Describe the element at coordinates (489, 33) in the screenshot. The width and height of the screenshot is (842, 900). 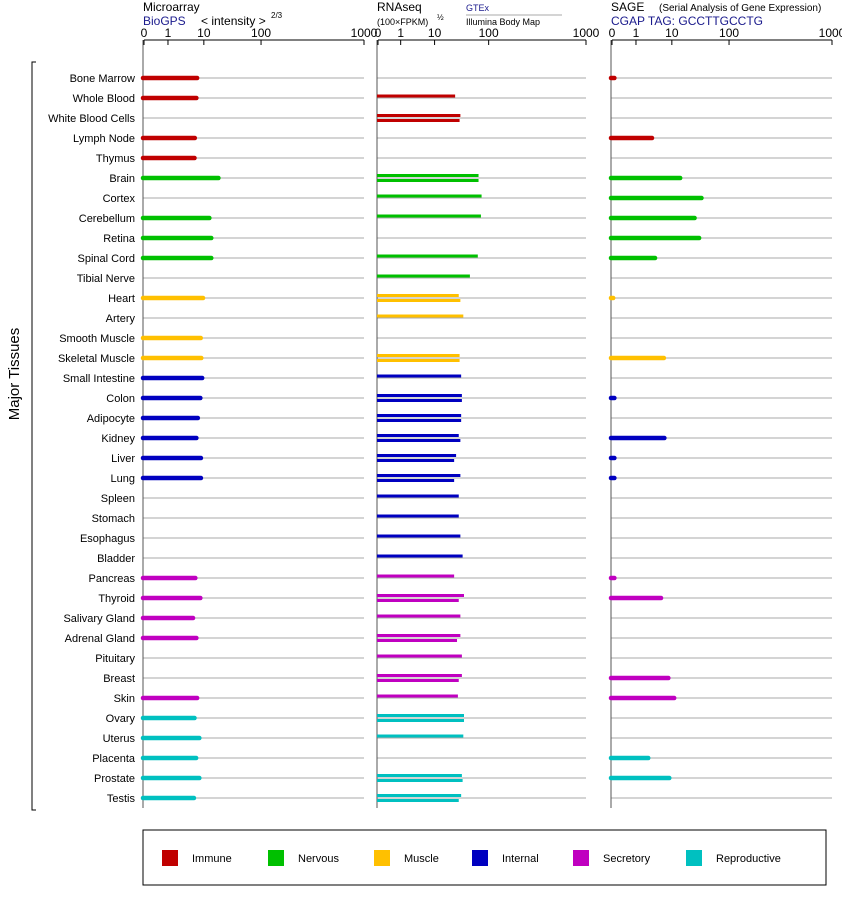
I see `rnaseq-tick-label-100: 100` at that location.